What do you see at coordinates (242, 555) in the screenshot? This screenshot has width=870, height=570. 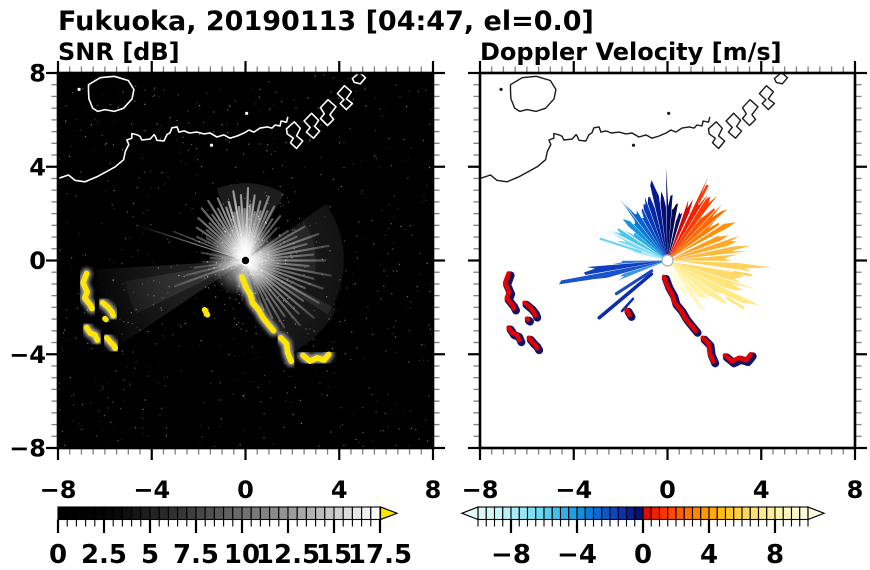 I see `colorbar-tick-label: 10` at bounding box center [242, 555].